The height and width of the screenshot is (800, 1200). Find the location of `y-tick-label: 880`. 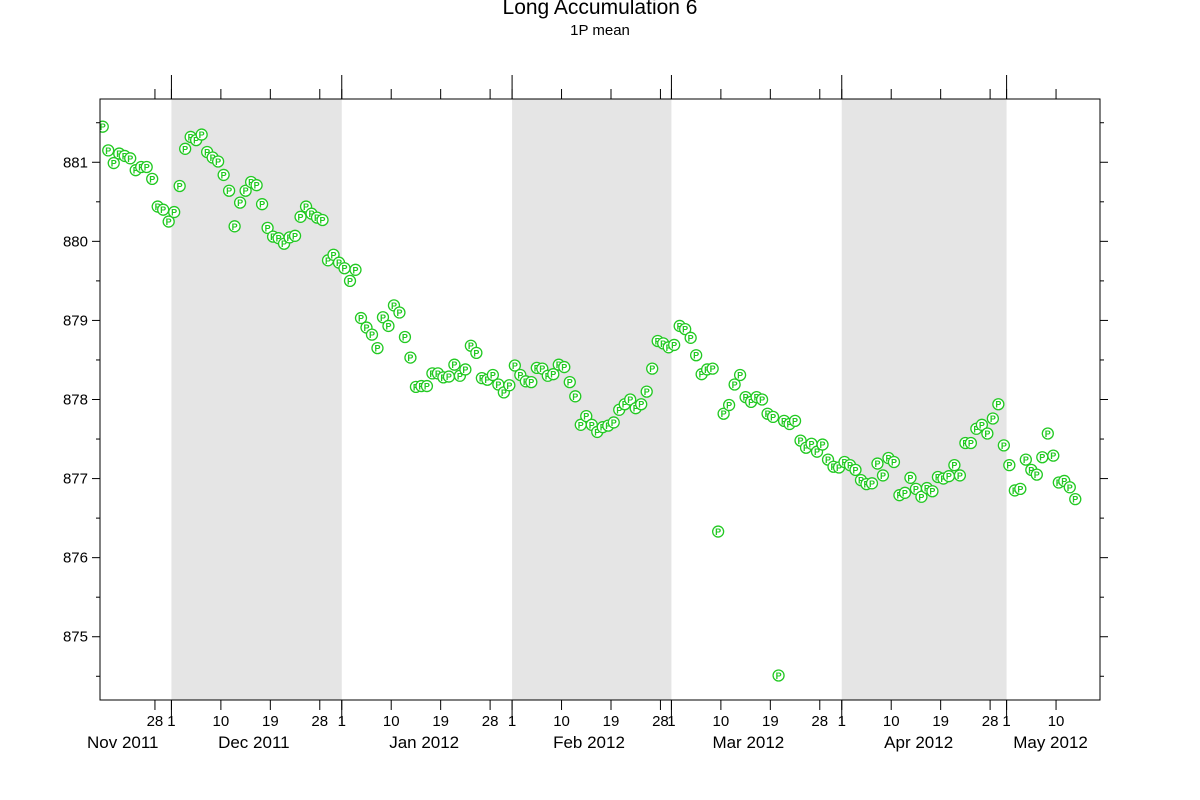

y-tick-label: 880 is located at coordinates (75, 241).